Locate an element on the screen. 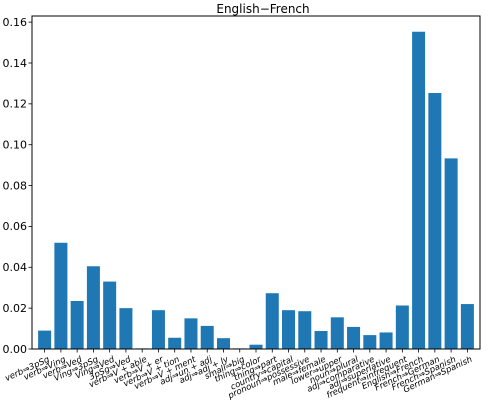 The image size is (500, 400). y-tick-label: 0.14 is located at coordinates (15, 63).